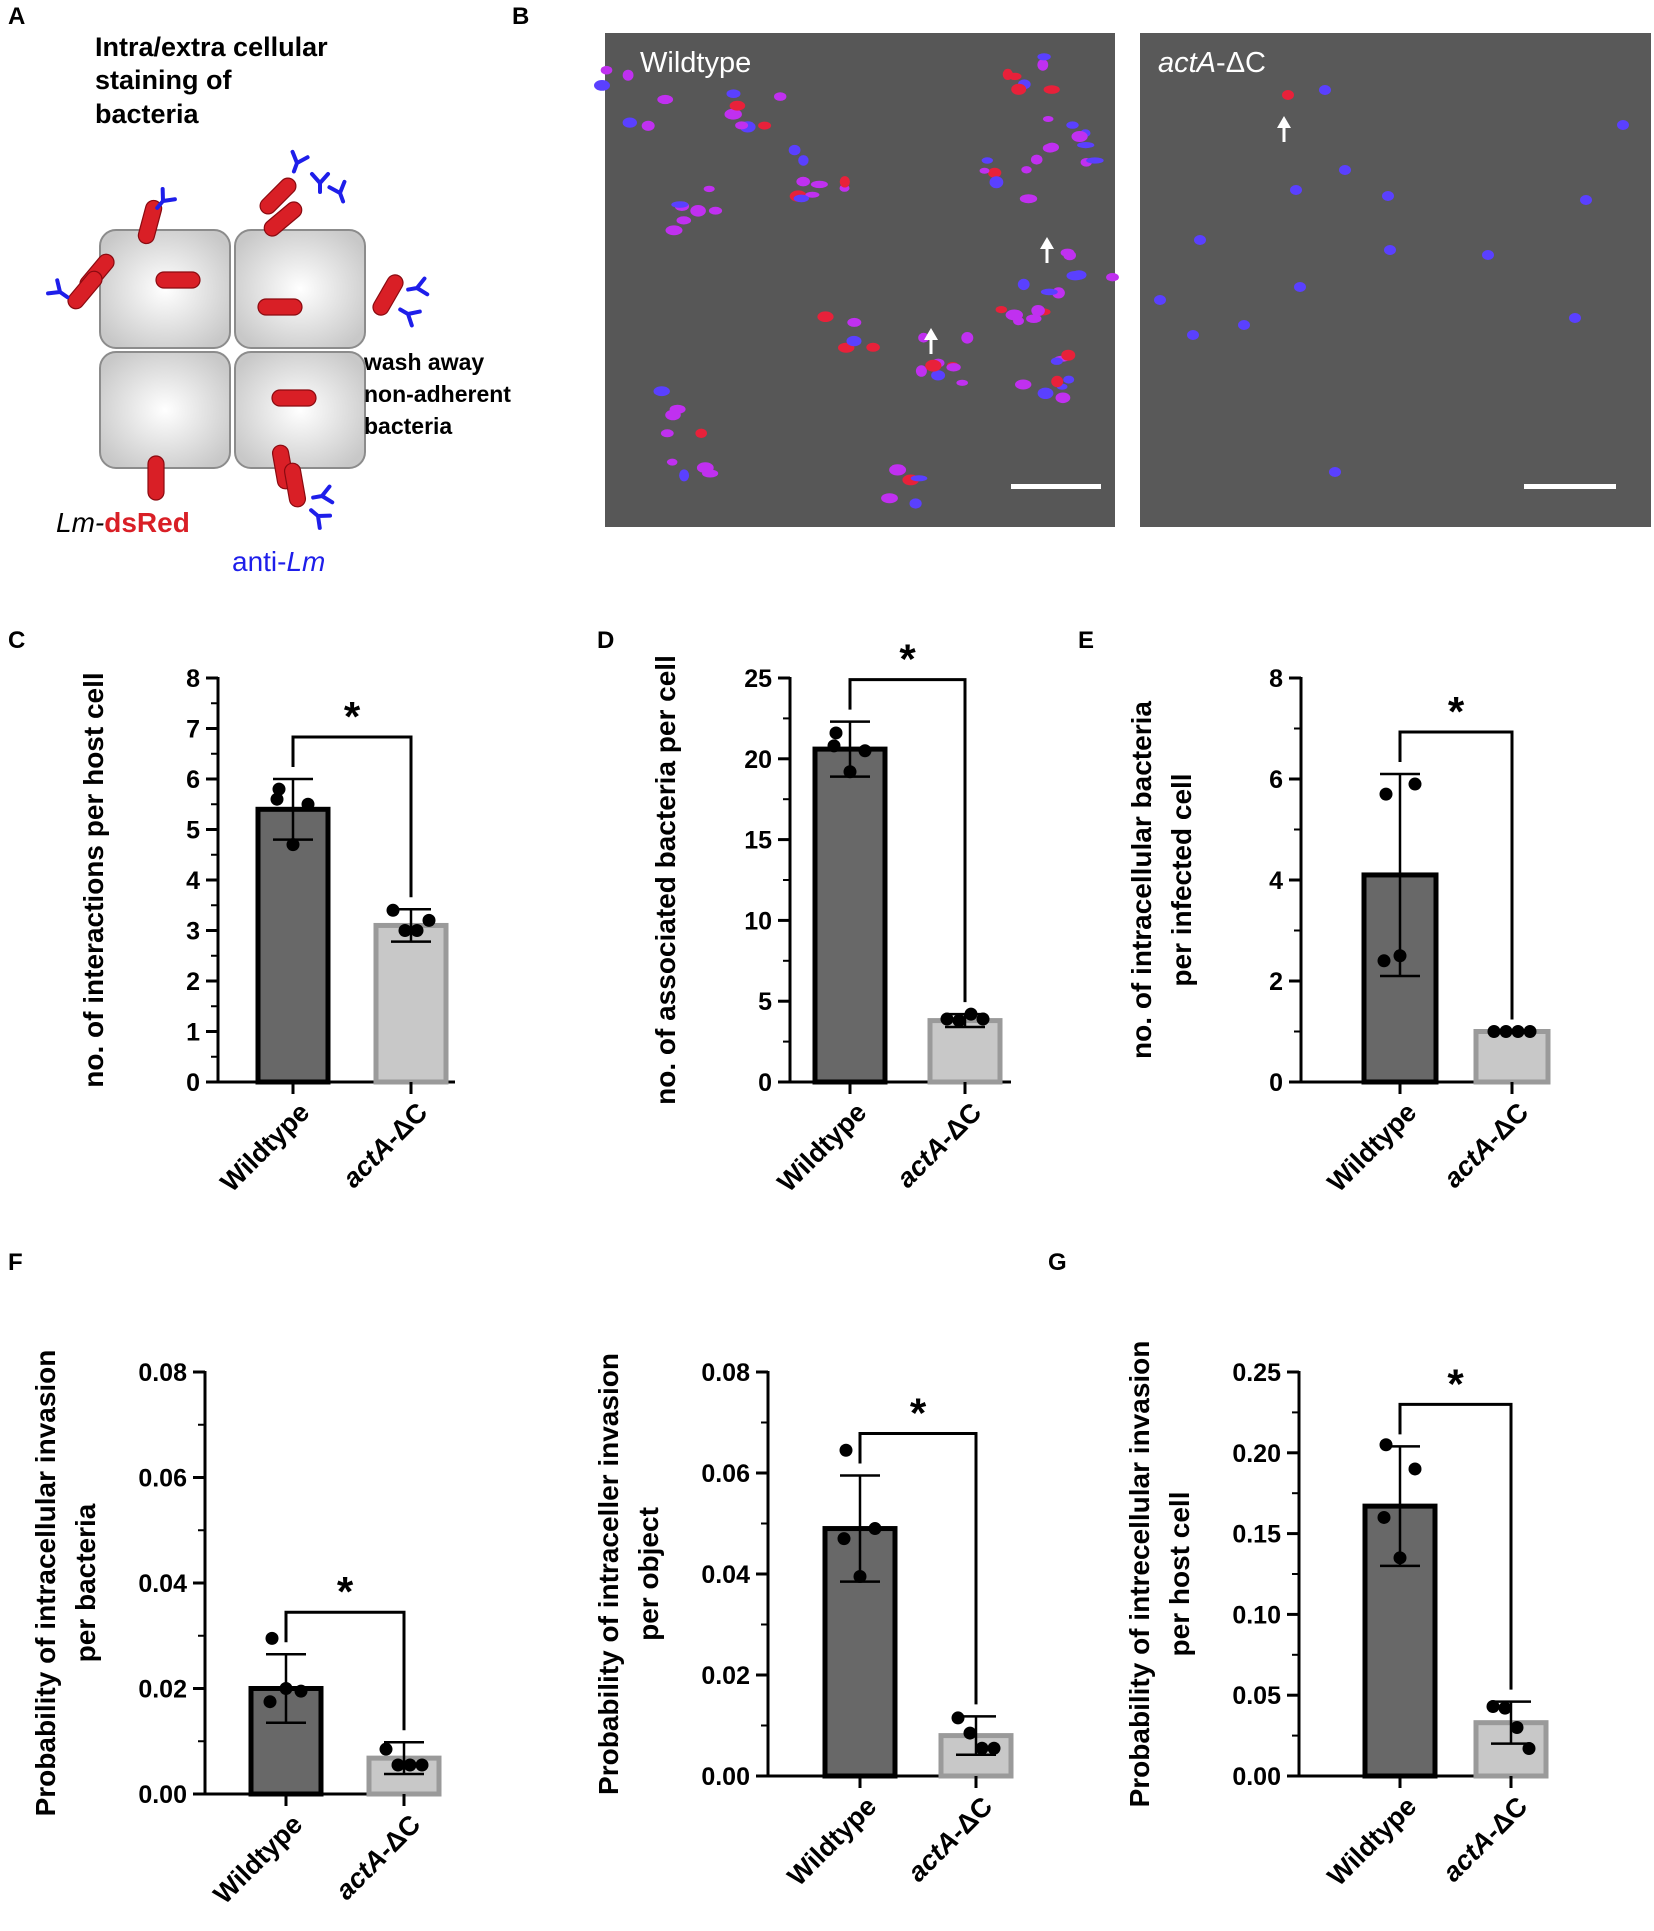 The height and width of the screenshot is (1931, 1654). I want to click on y-tick-label: 20, so click(758, 760).